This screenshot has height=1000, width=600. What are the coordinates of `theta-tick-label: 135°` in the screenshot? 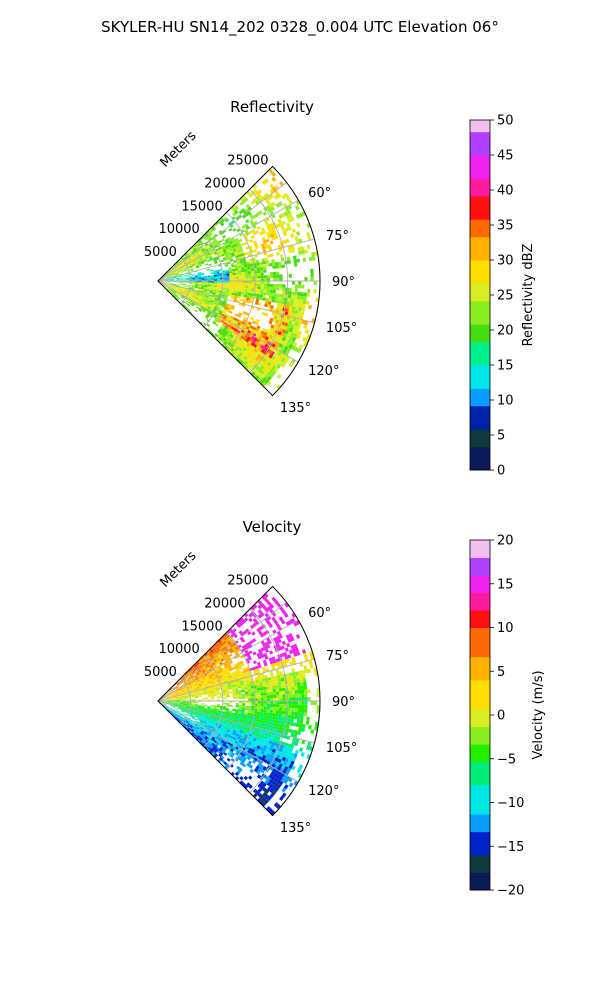 It's located at (295, 408).